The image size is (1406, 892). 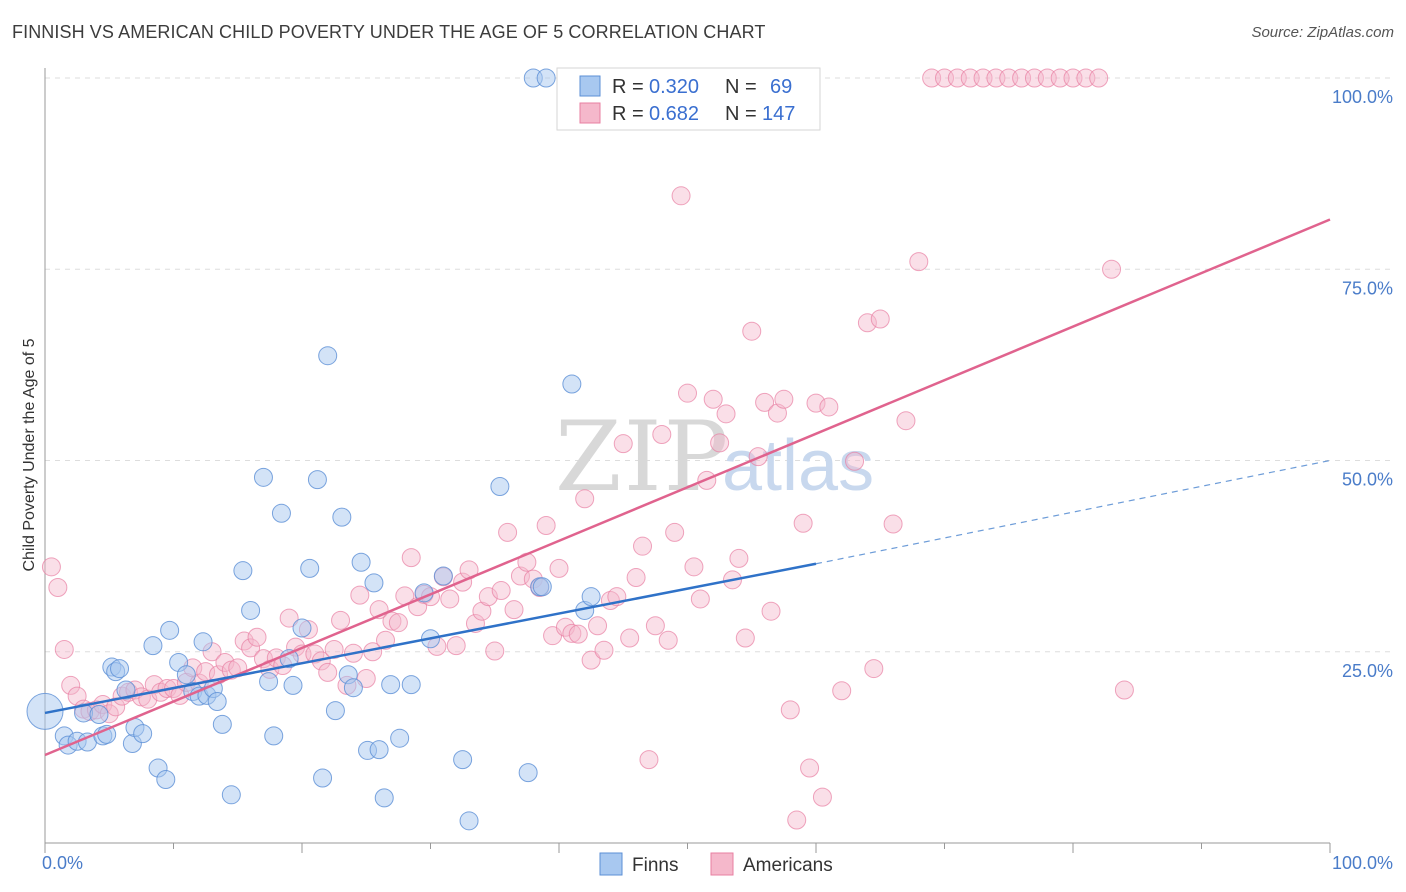 What do you see at coordinates (1367, 288) in the screenshot?
I see `y-tick-label: 75.0%` at bounding box center [1367, 288].